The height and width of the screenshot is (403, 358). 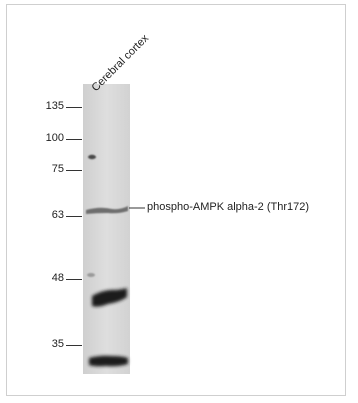 What do you see at coordinates (57, 169) in the screenshot?
I see `marker-label-75: 75` at bounding box center [57, 169].